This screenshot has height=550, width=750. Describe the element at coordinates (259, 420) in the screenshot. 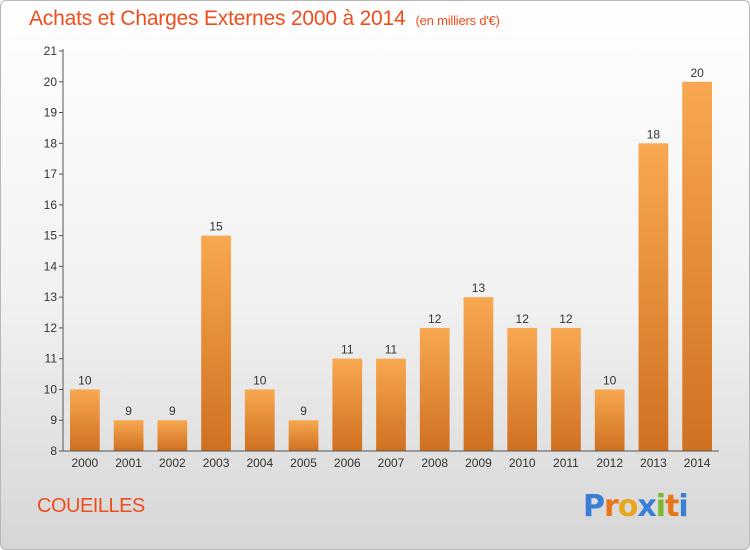

I see `bar-2004` at that location.